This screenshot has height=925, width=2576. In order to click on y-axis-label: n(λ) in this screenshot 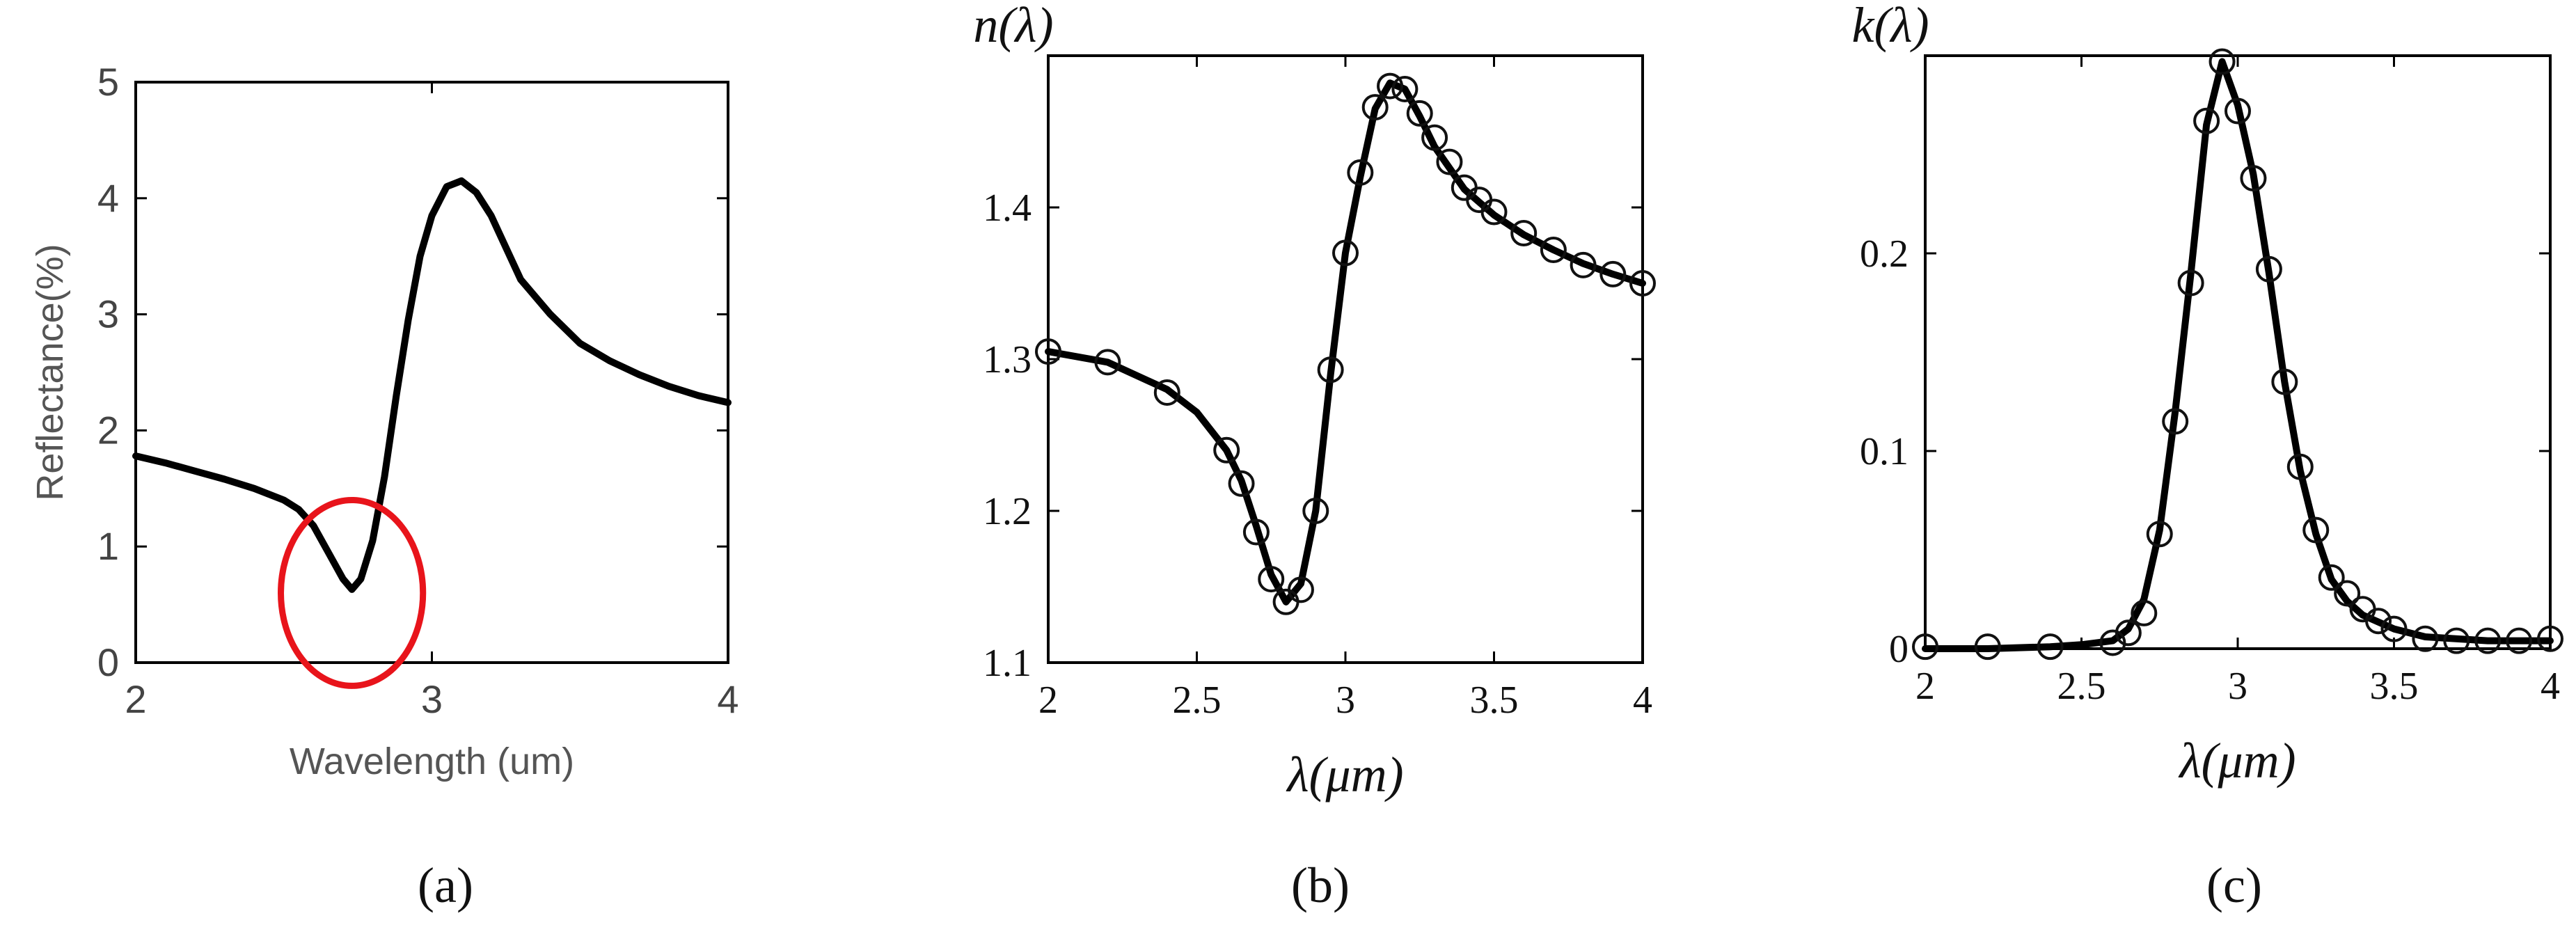, I will do `click(1013, 26)`.